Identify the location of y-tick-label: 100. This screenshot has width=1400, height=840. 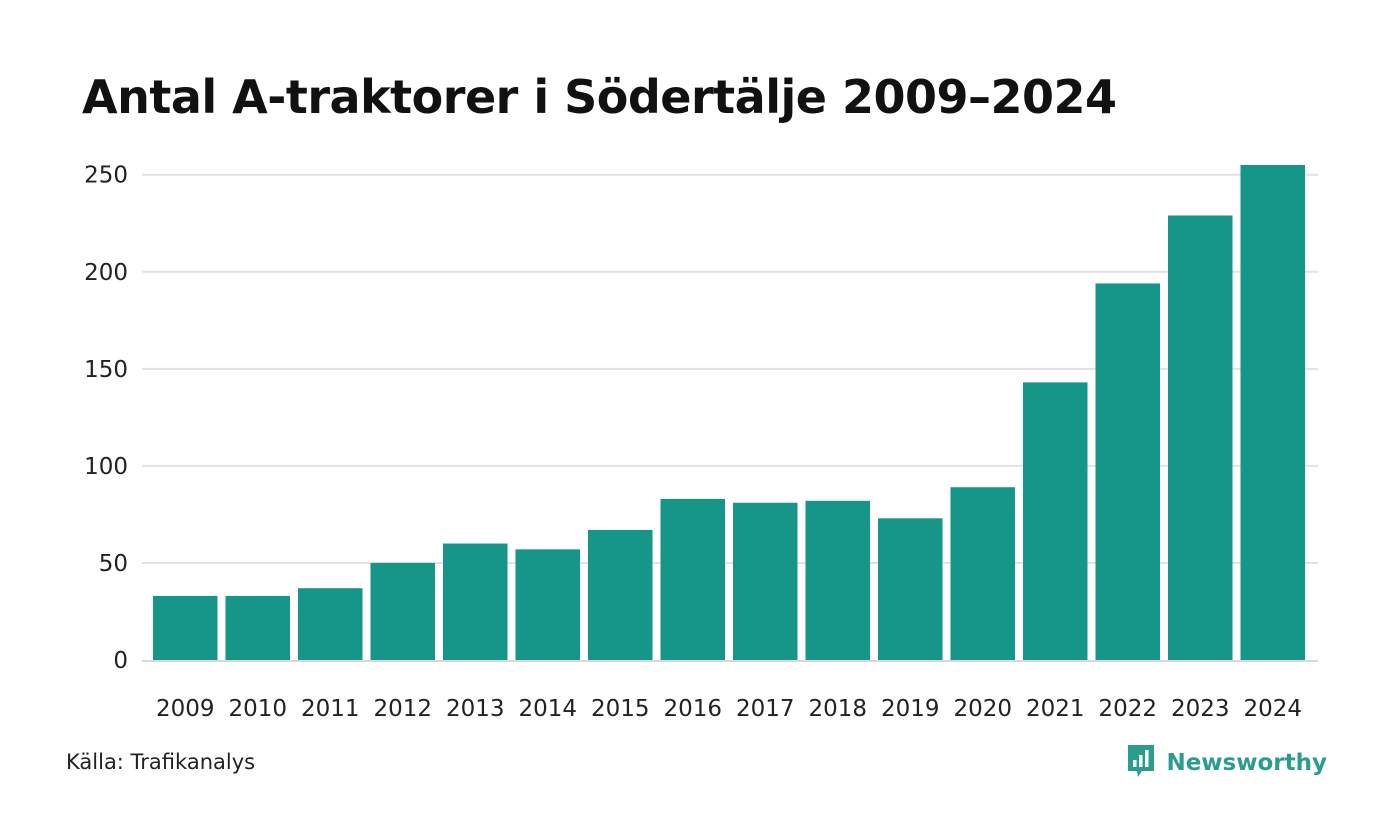
(106, 467).